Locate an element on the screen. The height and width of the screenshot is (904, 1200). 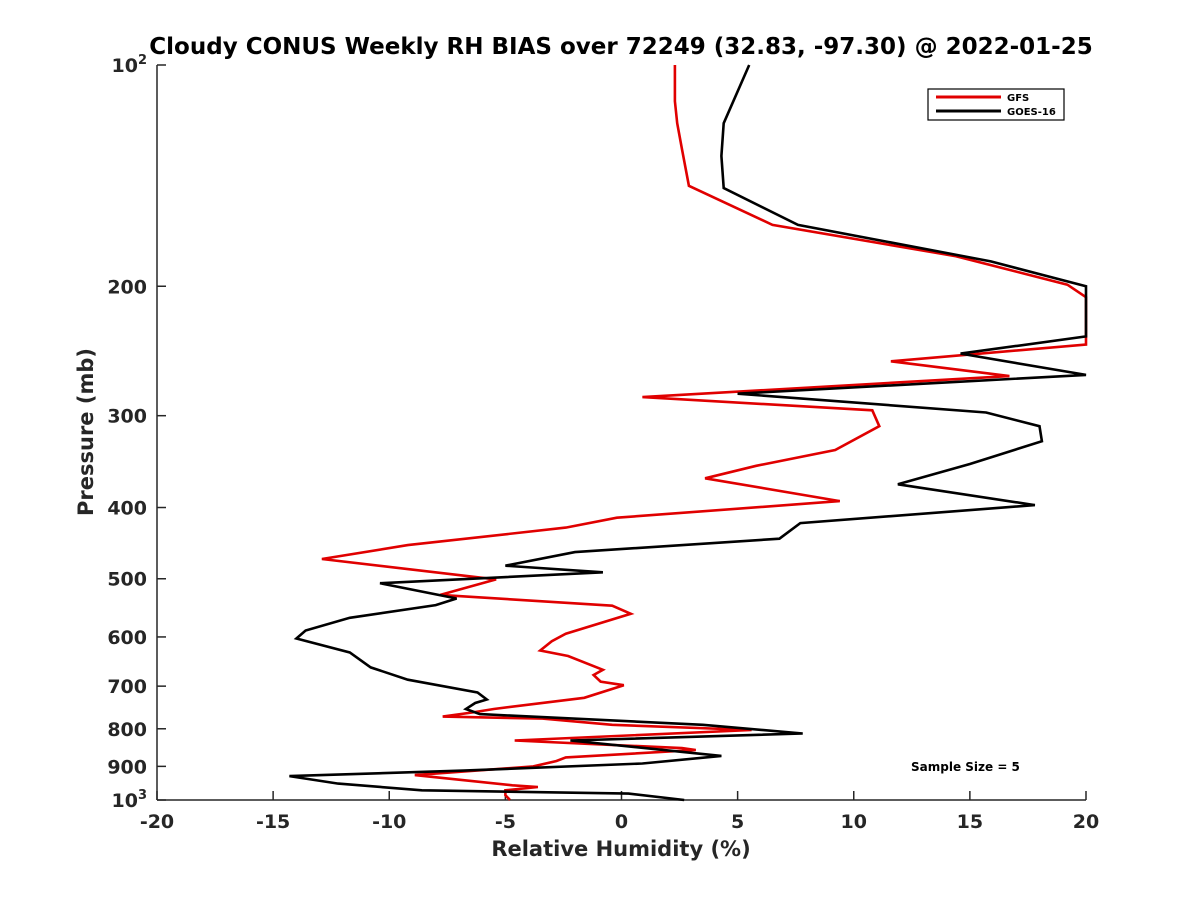
x-ticks: -20 -15 -10 -5 0 5 10 15 20 is located at coordinates (619, 812).